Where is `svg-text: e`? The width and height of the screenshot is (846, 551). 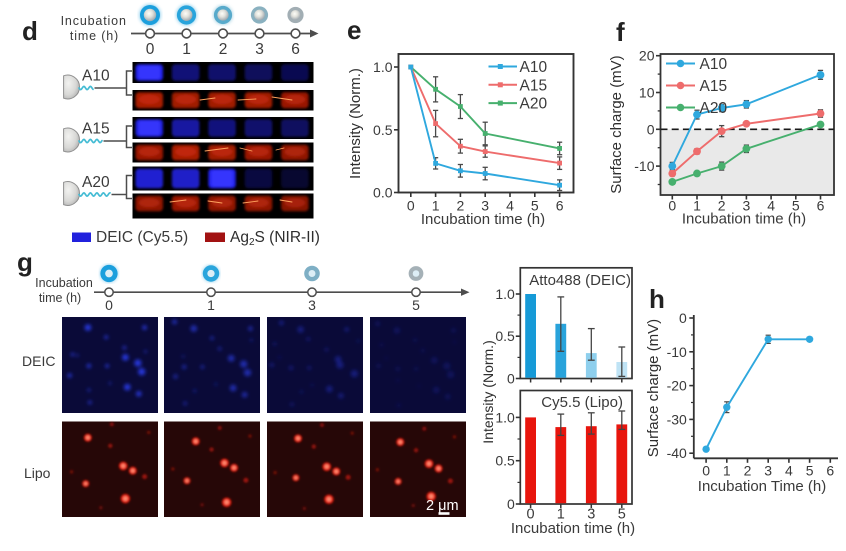 svg-text: e is located at coordinates (354, 30).